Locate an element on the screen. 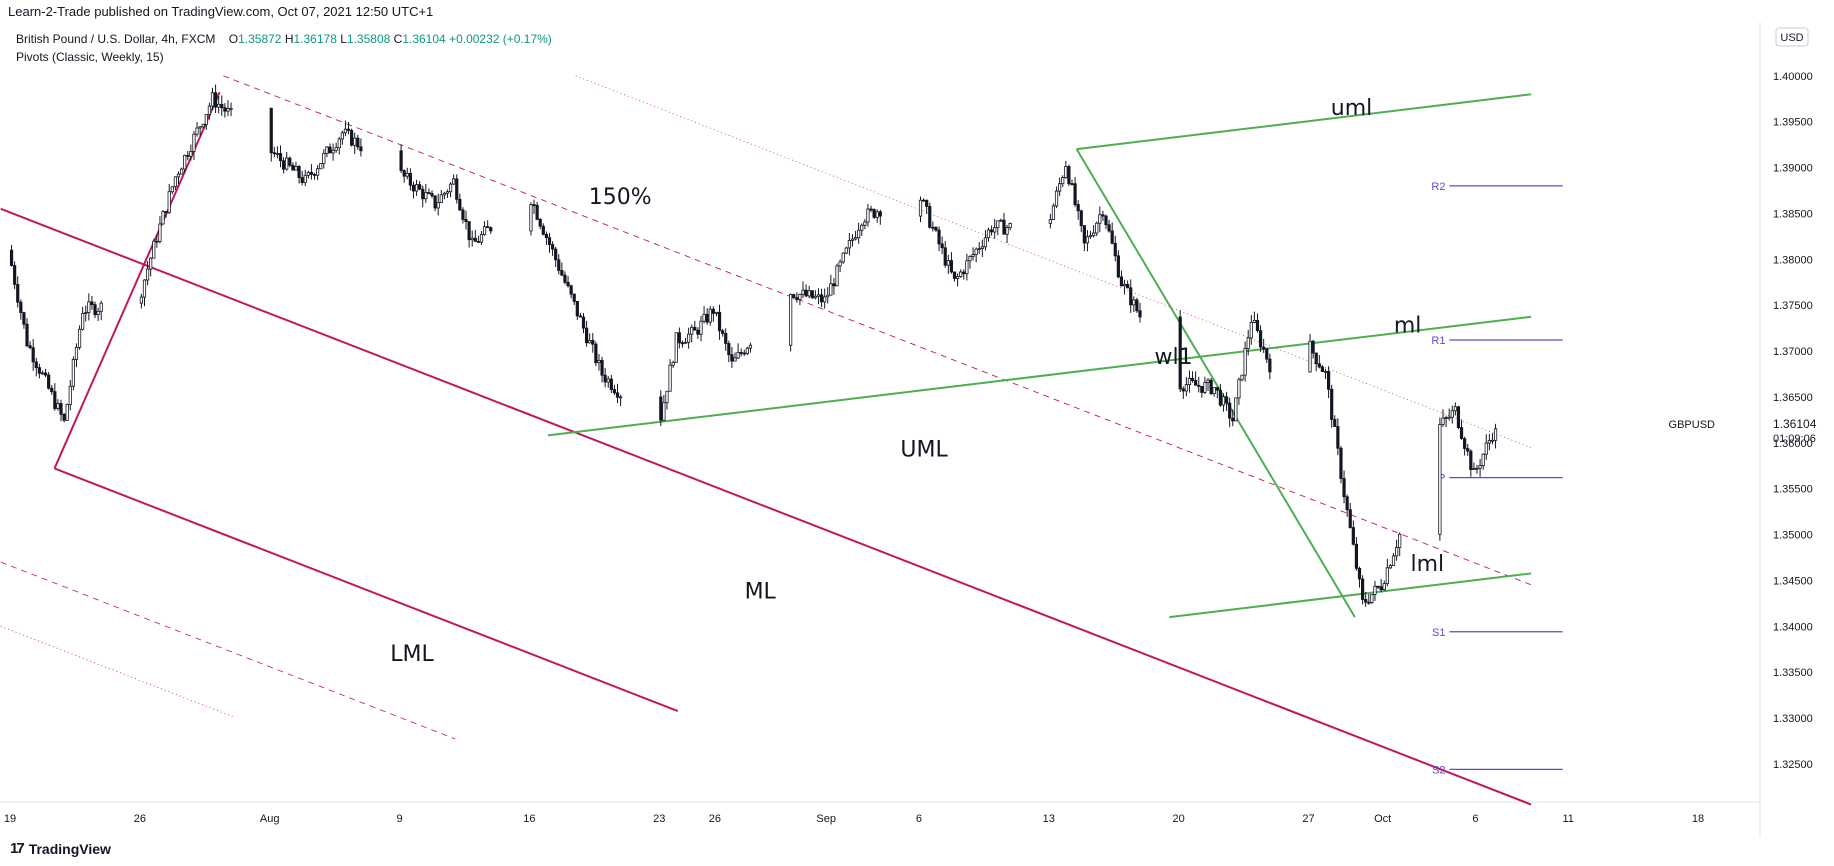 This screenshot has height=866, width=1834. line-label-lml: lml is located at coordinates (1428, 564).